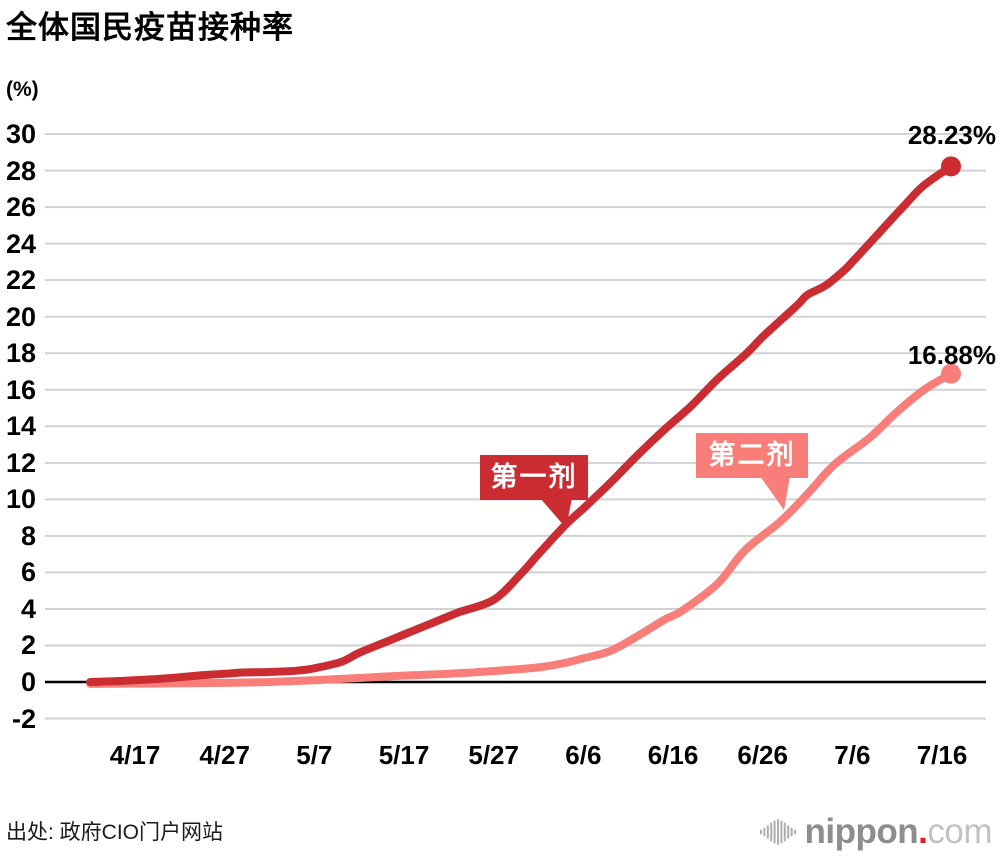 The width and height of the screenshot is (1000, 856). What do you see at coordinates (20, 280) in the screenshot?
I see `y-tick-label: 22` at bounding box center [20, 280].